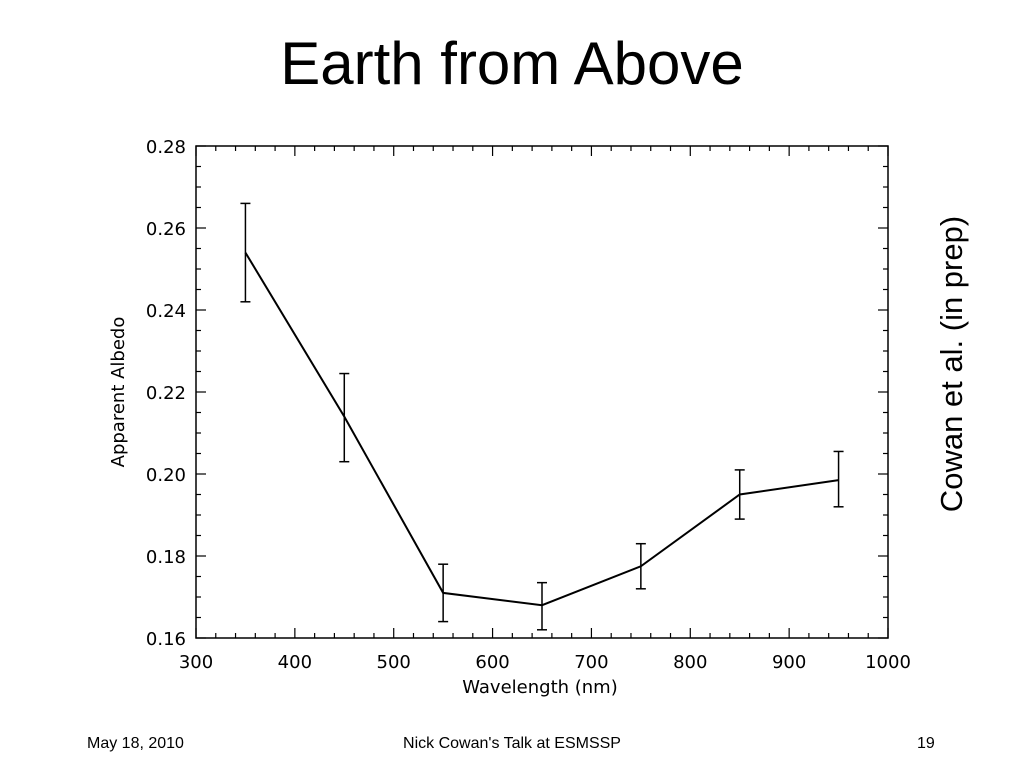  Describe the element at coordinates (512, 743) in the screenshot. I see `footer-talk-title: Nick Cowan's Talk at ESMSSP` at that location.